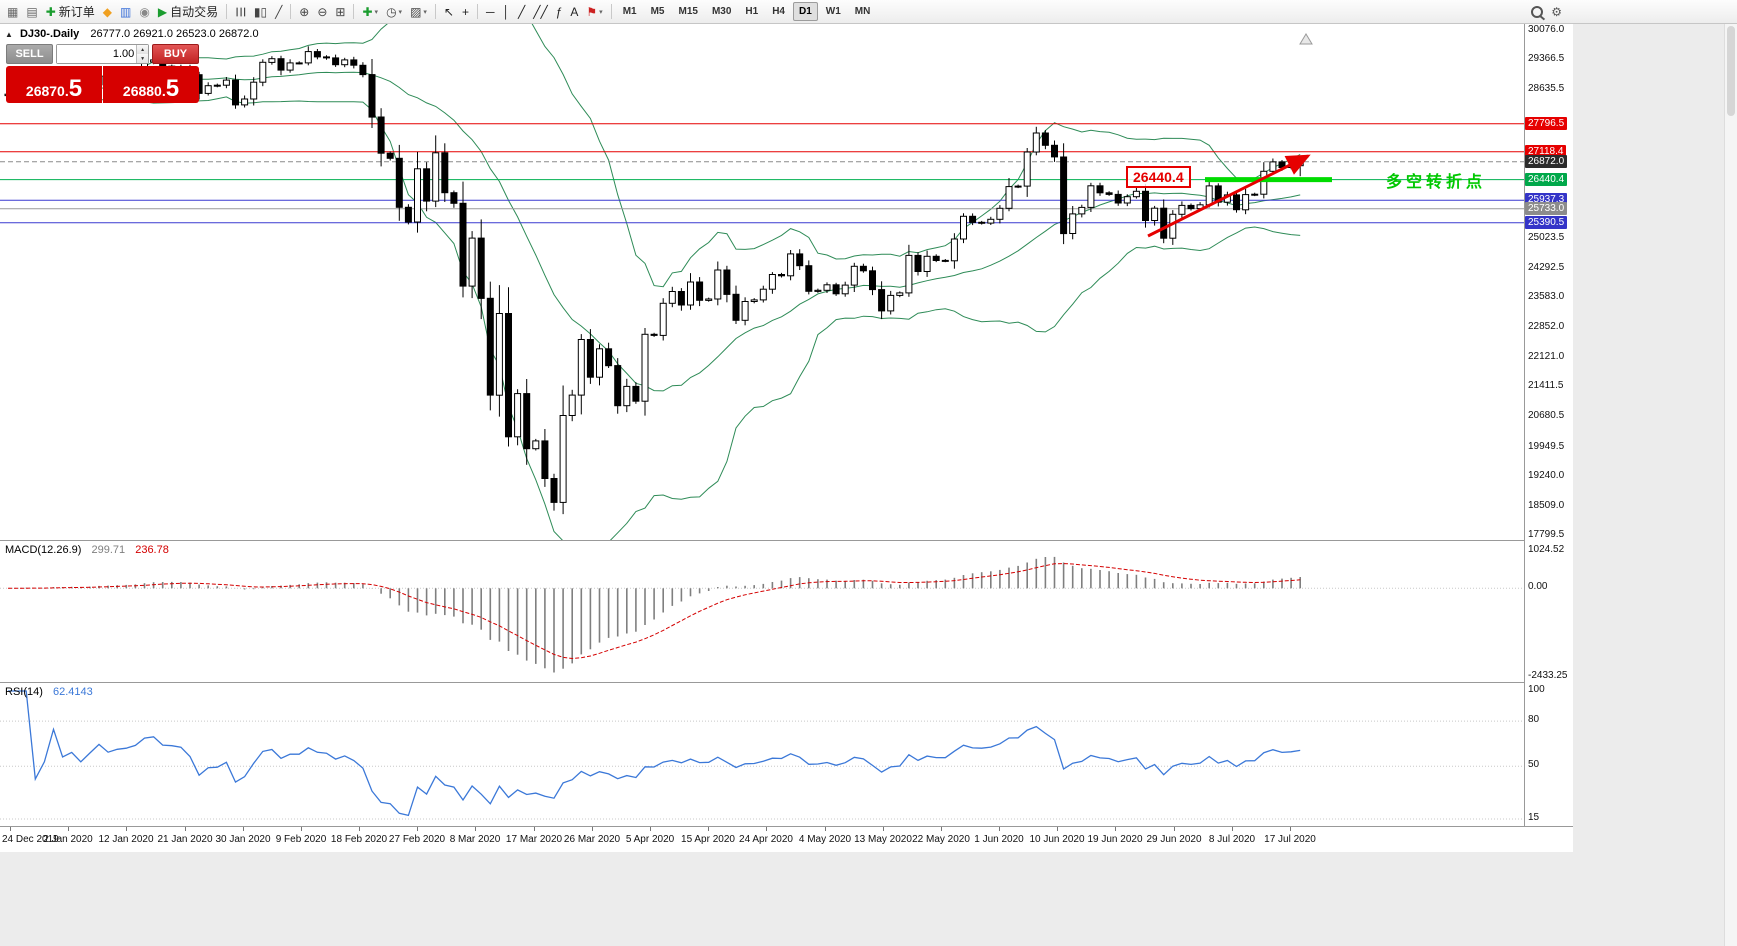 The height and width of the screenshot is (946, 1737). What do you see at coordinates (762, 770) in the screenshot?
I see `rsi-level-lines` at bounding box center [762, 770].